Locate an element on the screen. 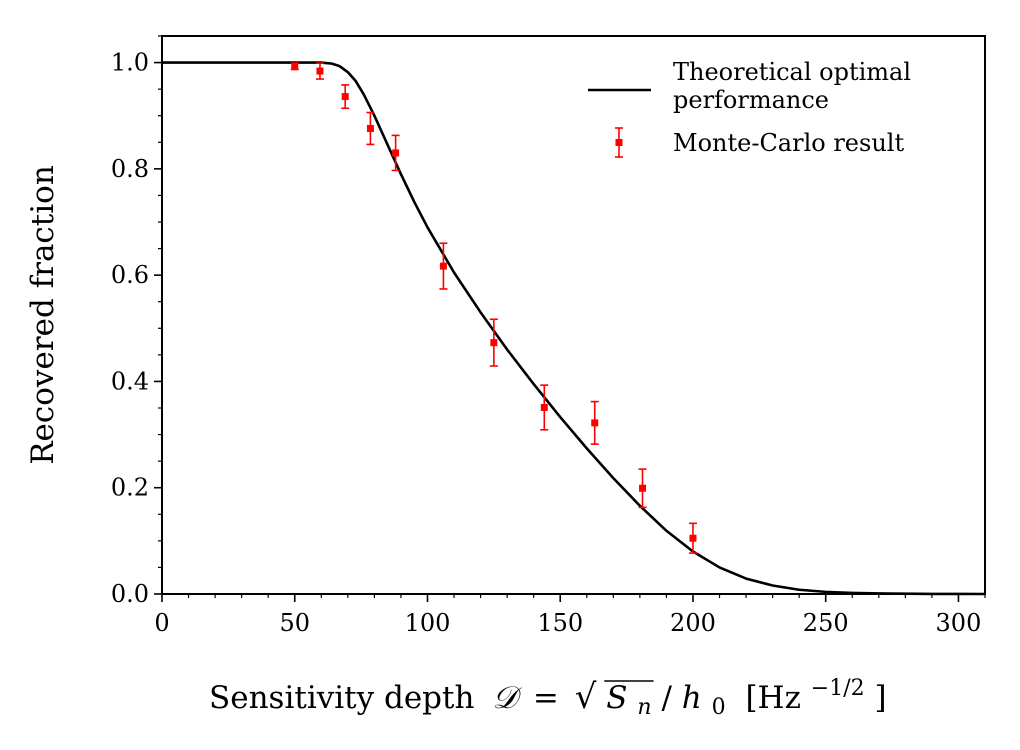 This screenshot has width=1020, height=750. x-axis-label-text: Sensitivity depth is located at coordinates (341, 698).